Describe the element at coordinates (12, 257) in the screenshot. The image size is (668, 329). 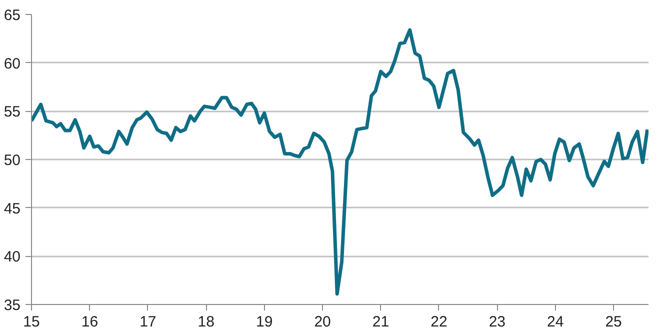
I see `y-tick-label: 40` at that location.